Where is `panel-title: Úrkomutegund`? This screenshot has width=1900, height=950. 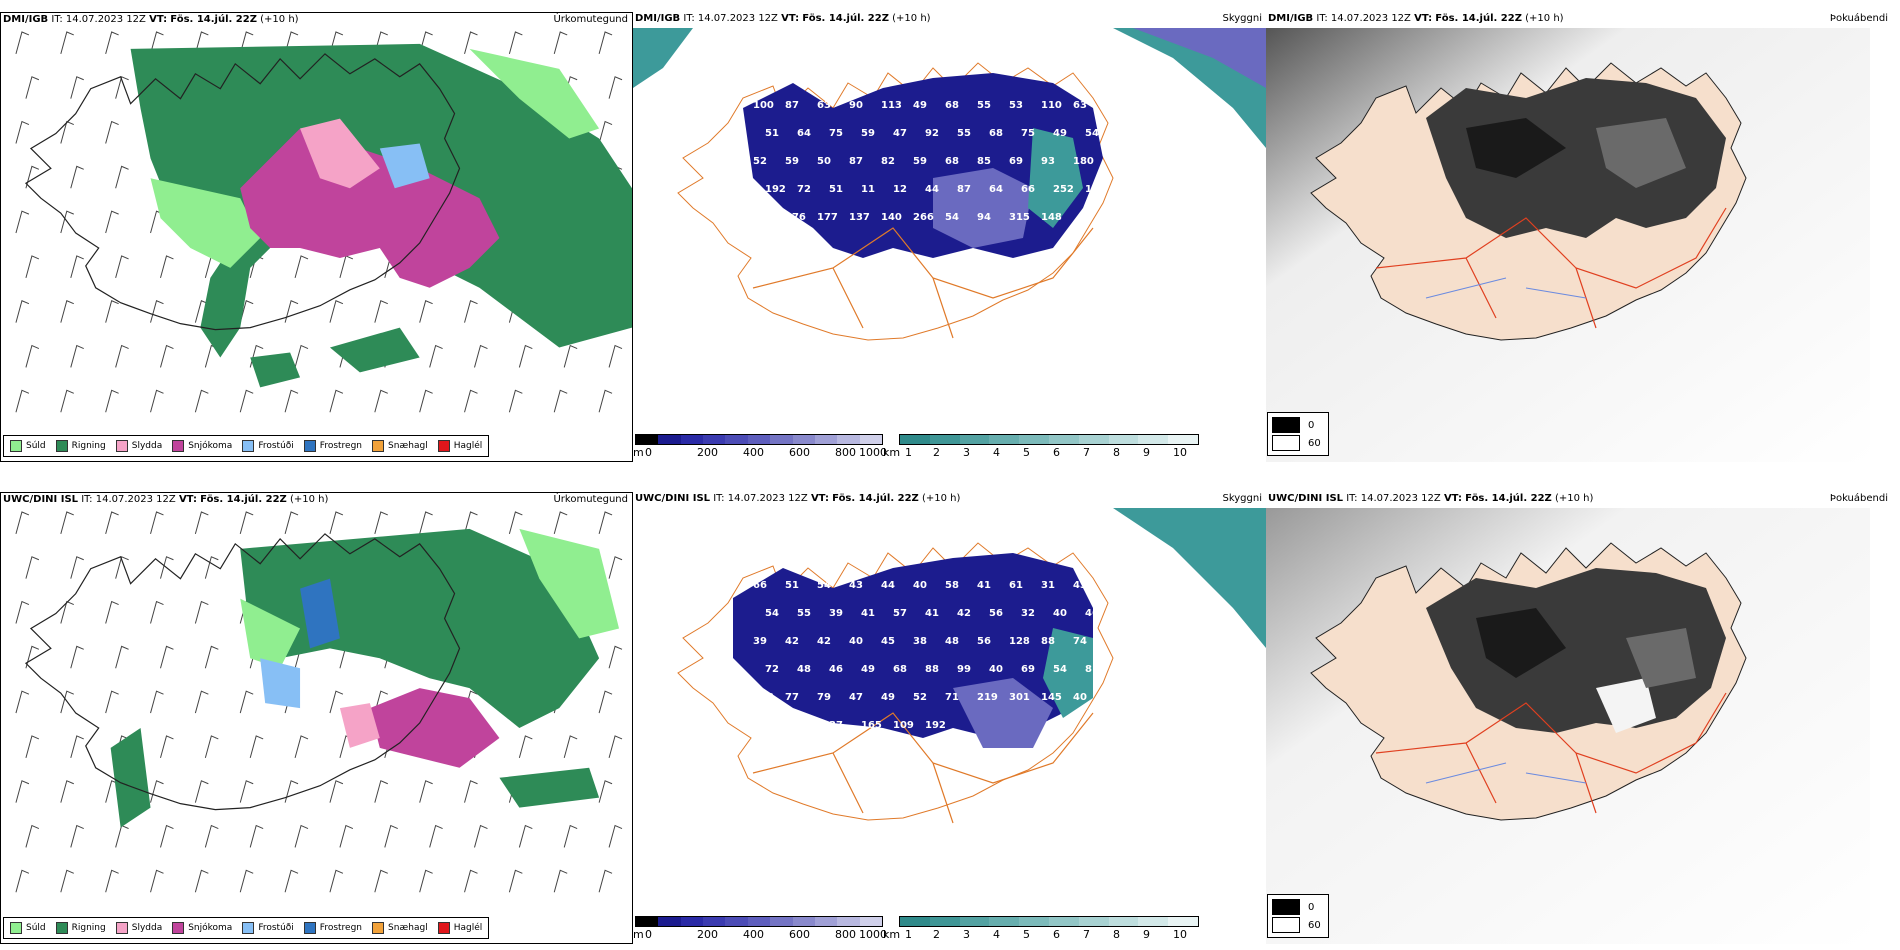
panel-title: Úrkomutegund is located at coordinates (590, 19).